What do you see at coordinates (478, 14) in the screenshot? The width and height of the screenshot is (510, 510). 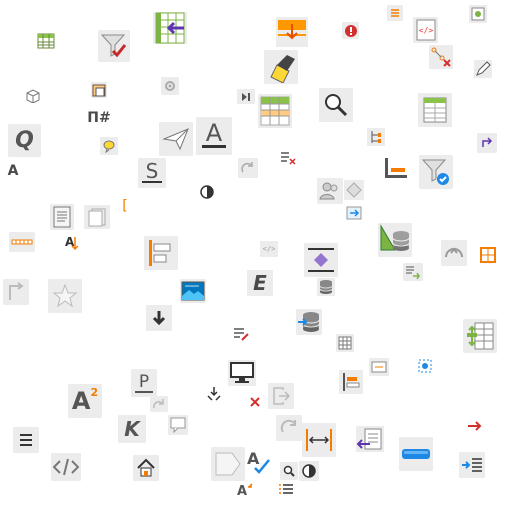 I see `form-checkbox-icon` at bounding box center [478, 14].